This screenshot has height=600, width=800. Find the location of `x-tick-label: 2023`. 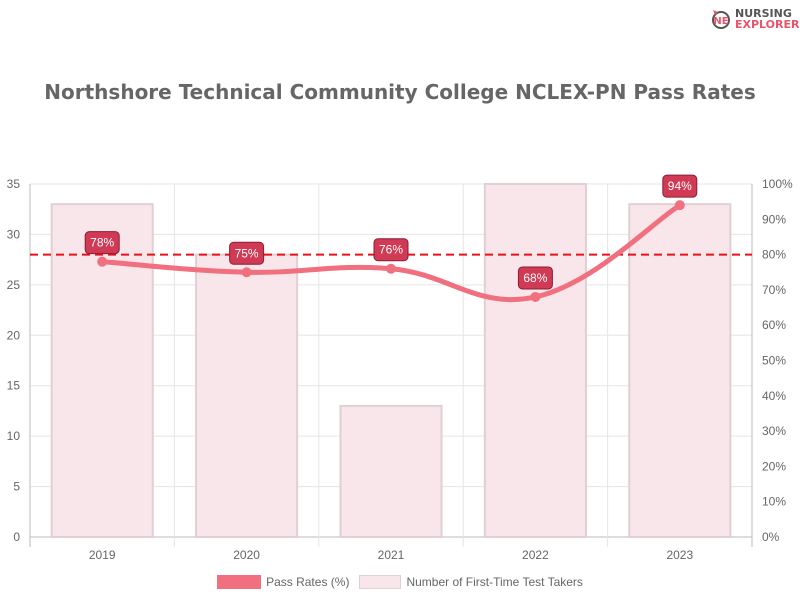

x-tick-label: 2023 is located at coordinates (679, 555).